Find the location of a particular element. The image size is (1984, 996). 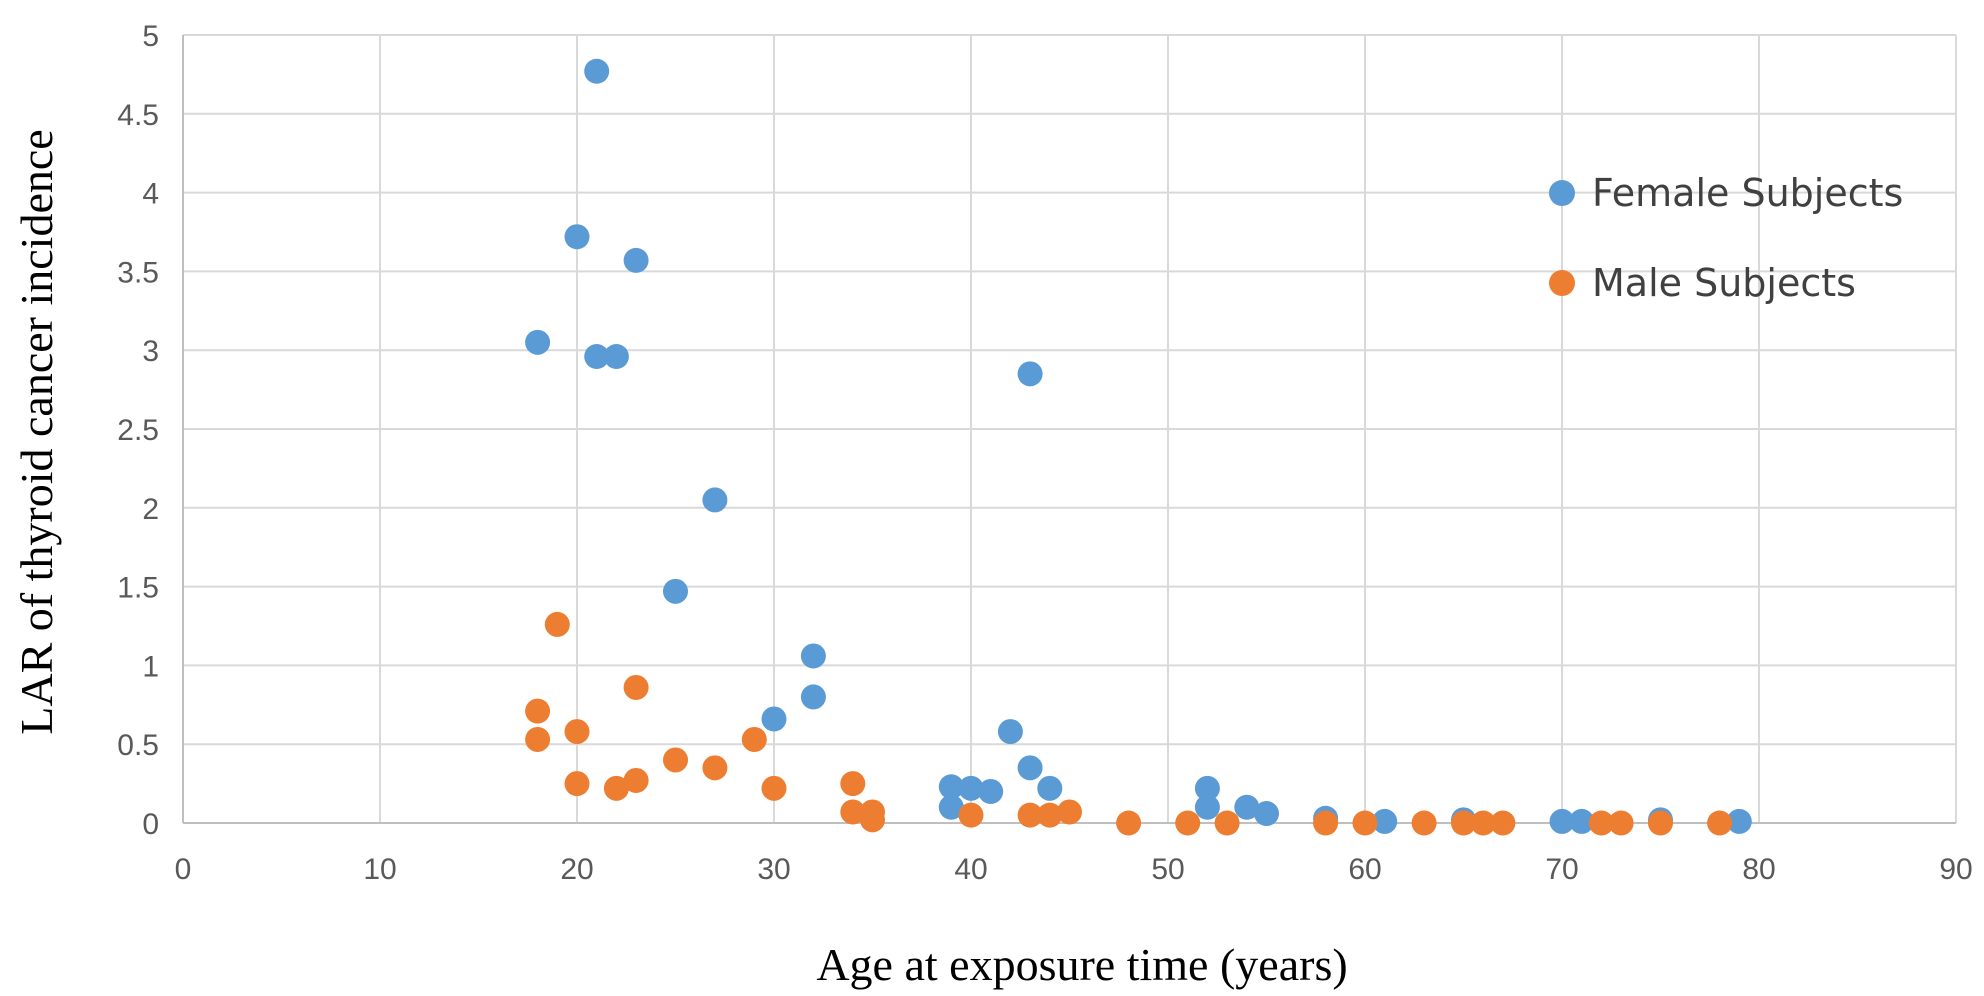

x-tick-label: 10 is located at coordinates (379, 869).